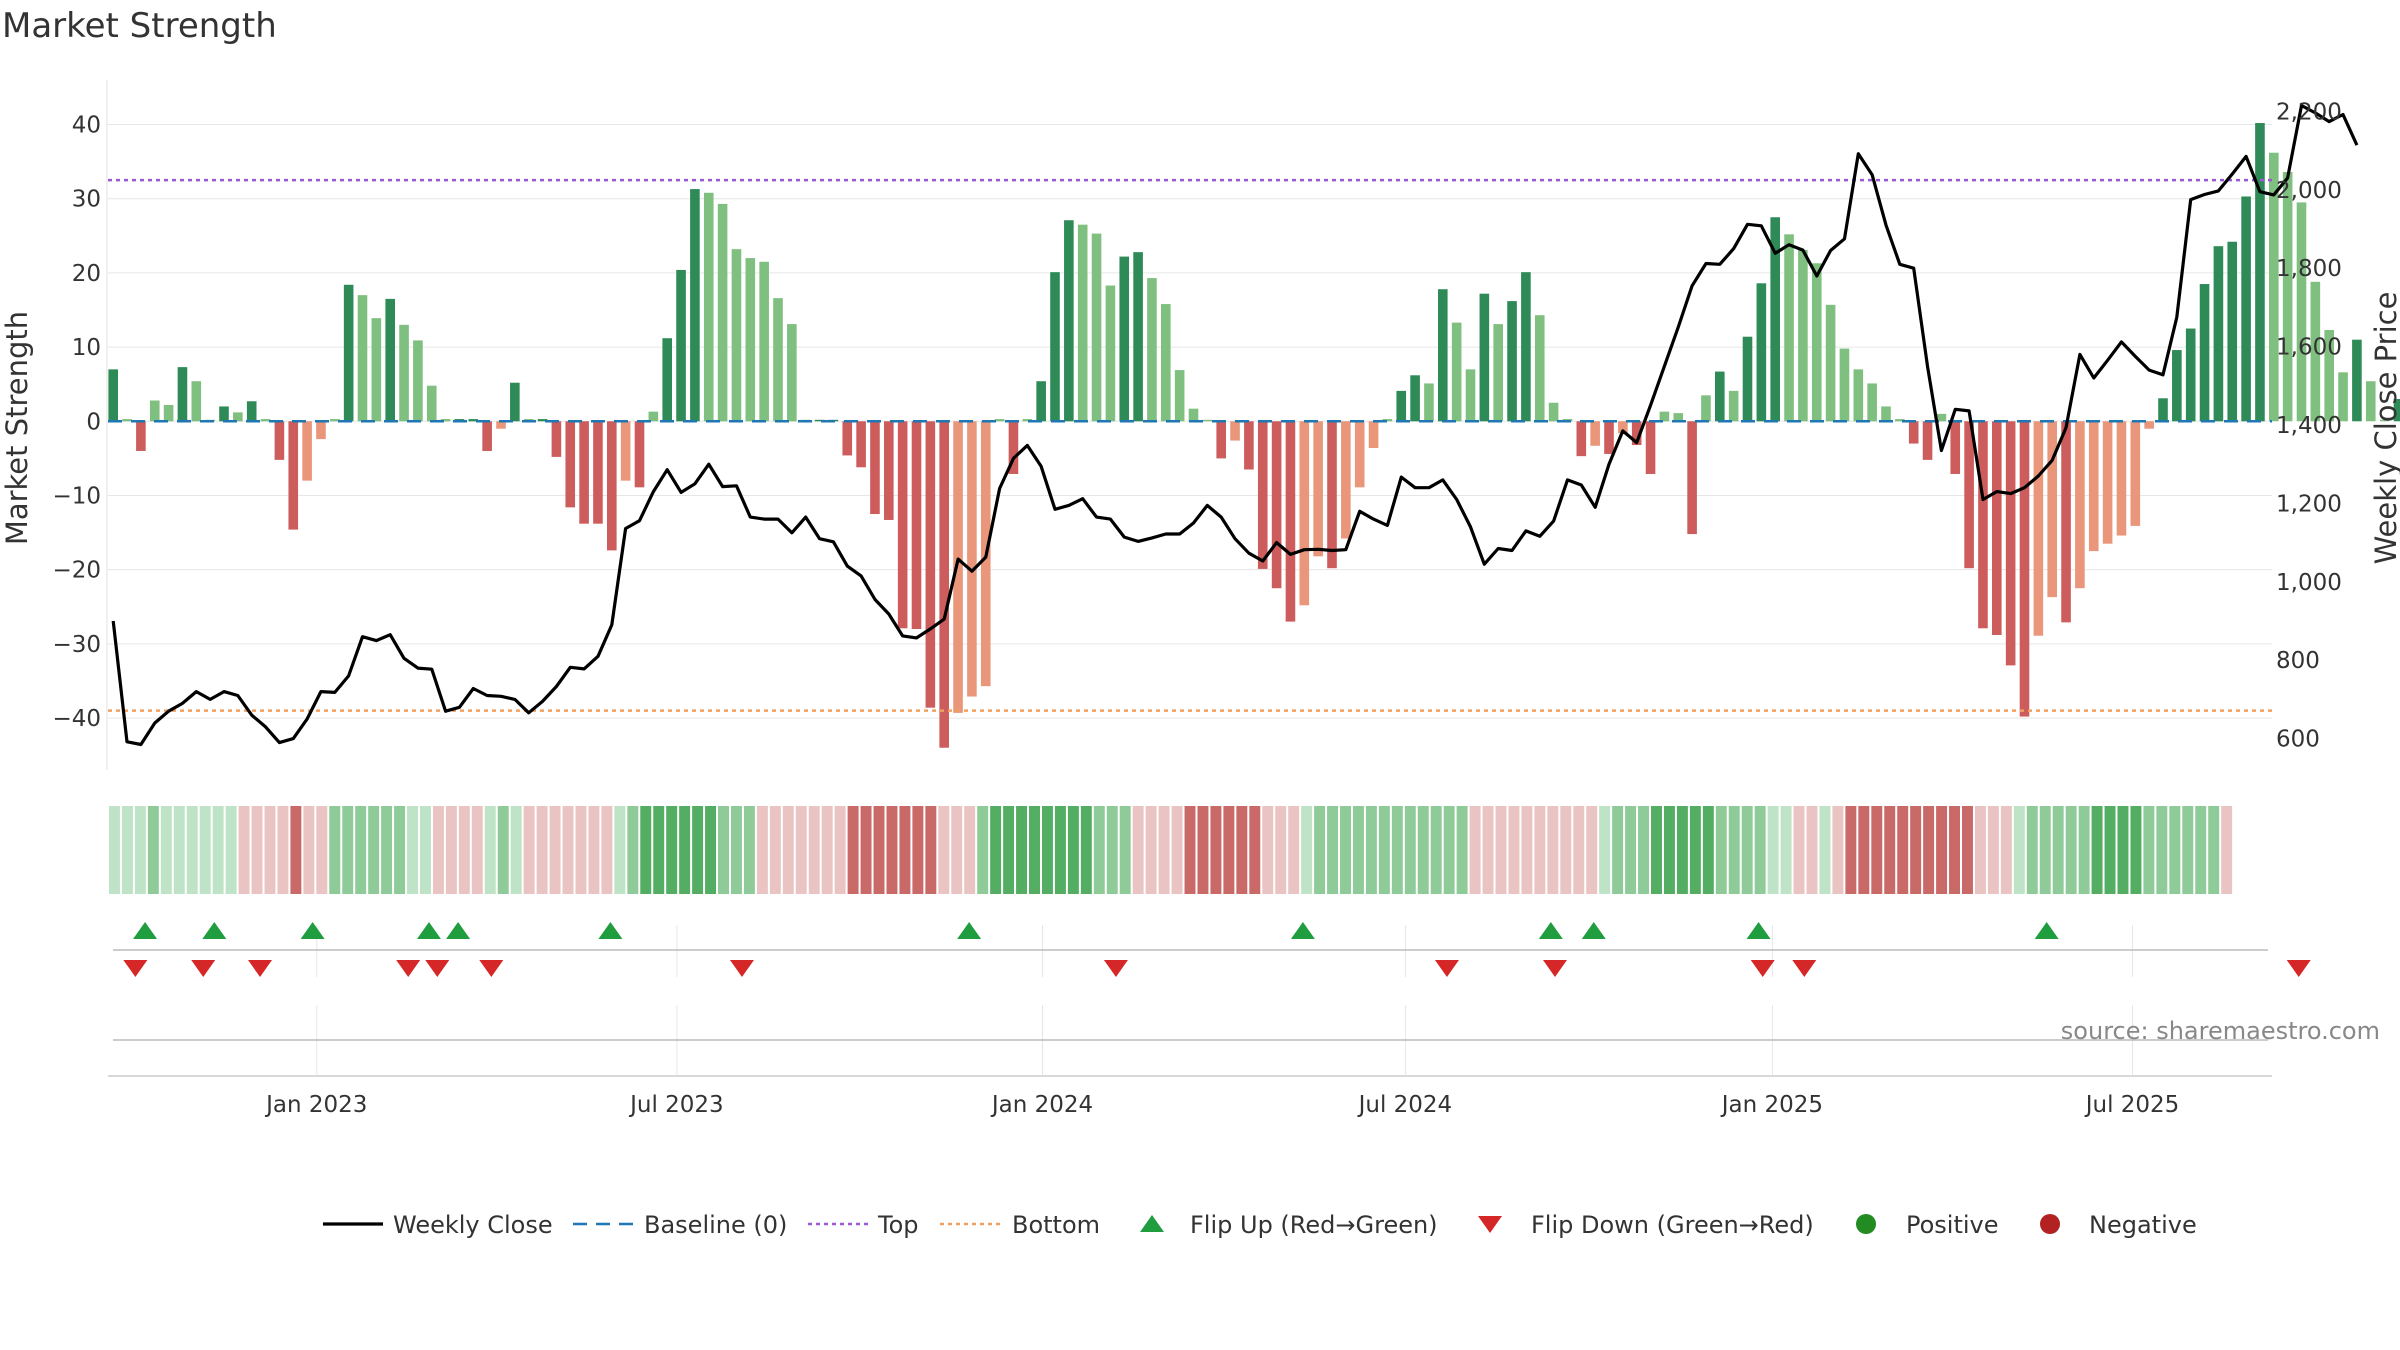 The height and width of the screenshot is (1350, 2400). What do you see at coordinates (86, 348) in the screenshot?
I see `y-tick-label: 10` at bounding box center [86, 348].